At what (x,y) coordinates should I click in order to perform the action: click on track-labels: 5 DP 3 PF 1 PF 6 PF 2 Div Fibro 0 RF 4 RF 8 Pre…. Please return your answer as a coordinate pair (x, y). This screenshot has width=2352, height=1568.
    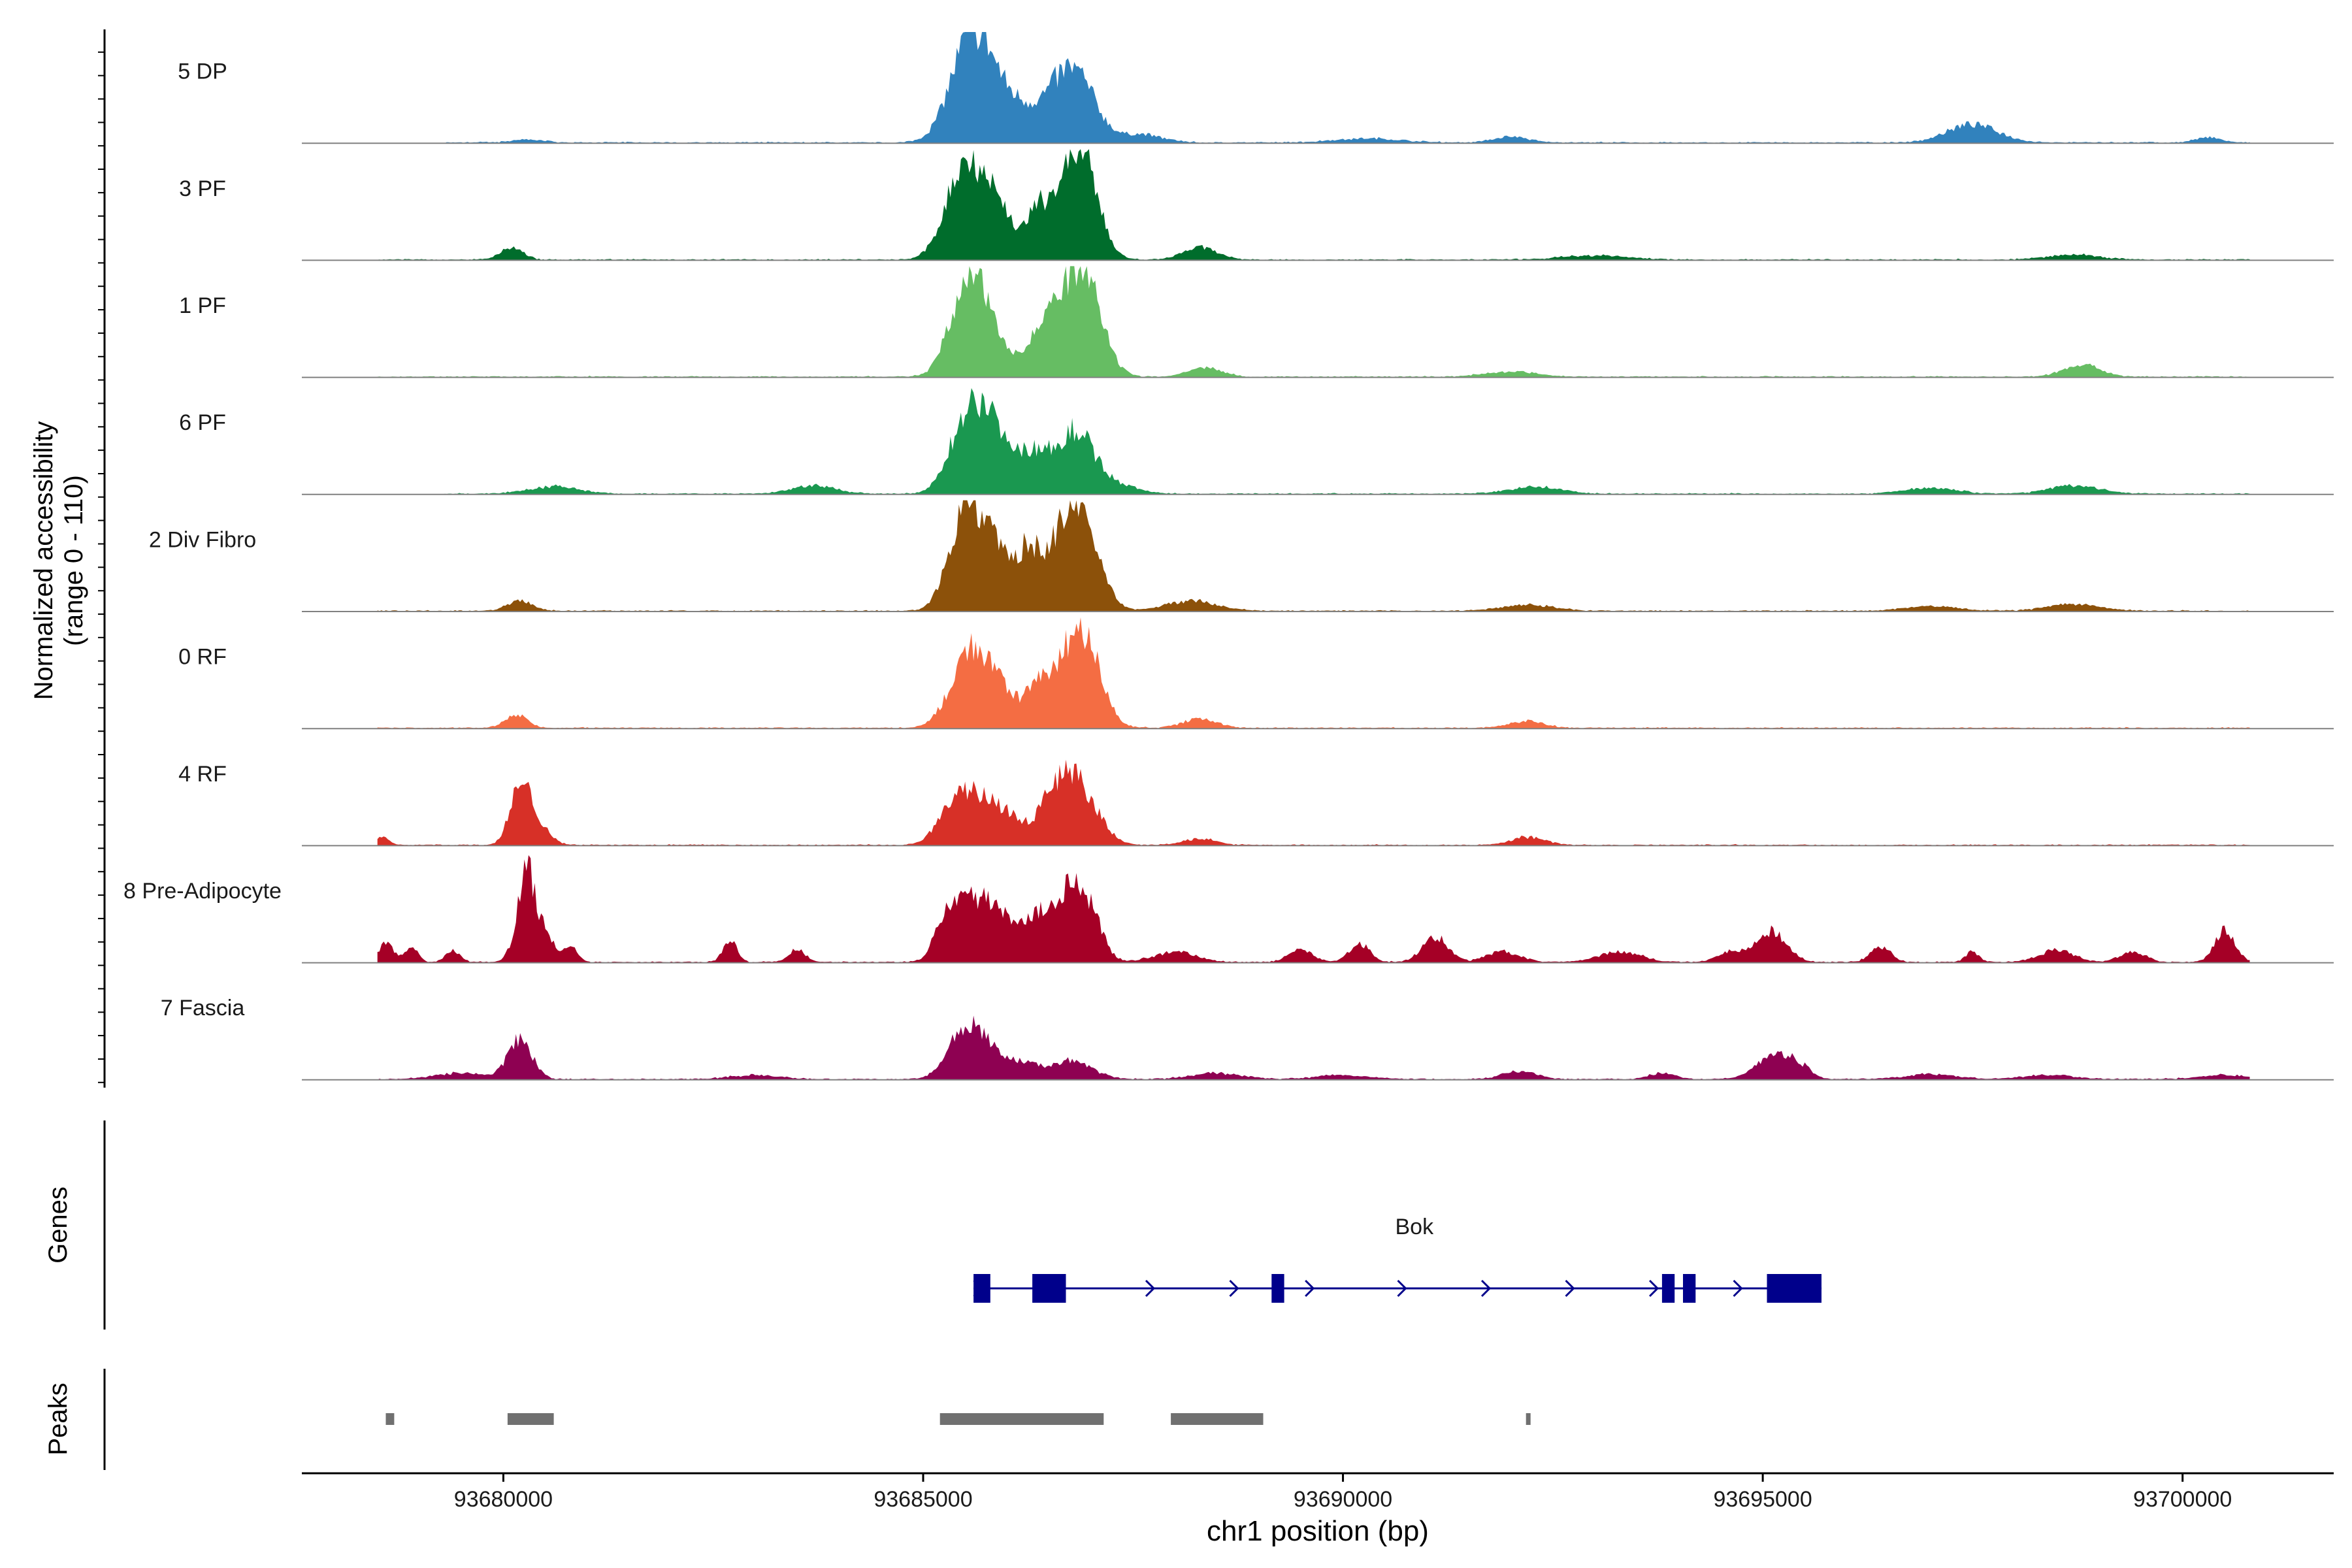
    Looking at the image, I should click on (202, 540).